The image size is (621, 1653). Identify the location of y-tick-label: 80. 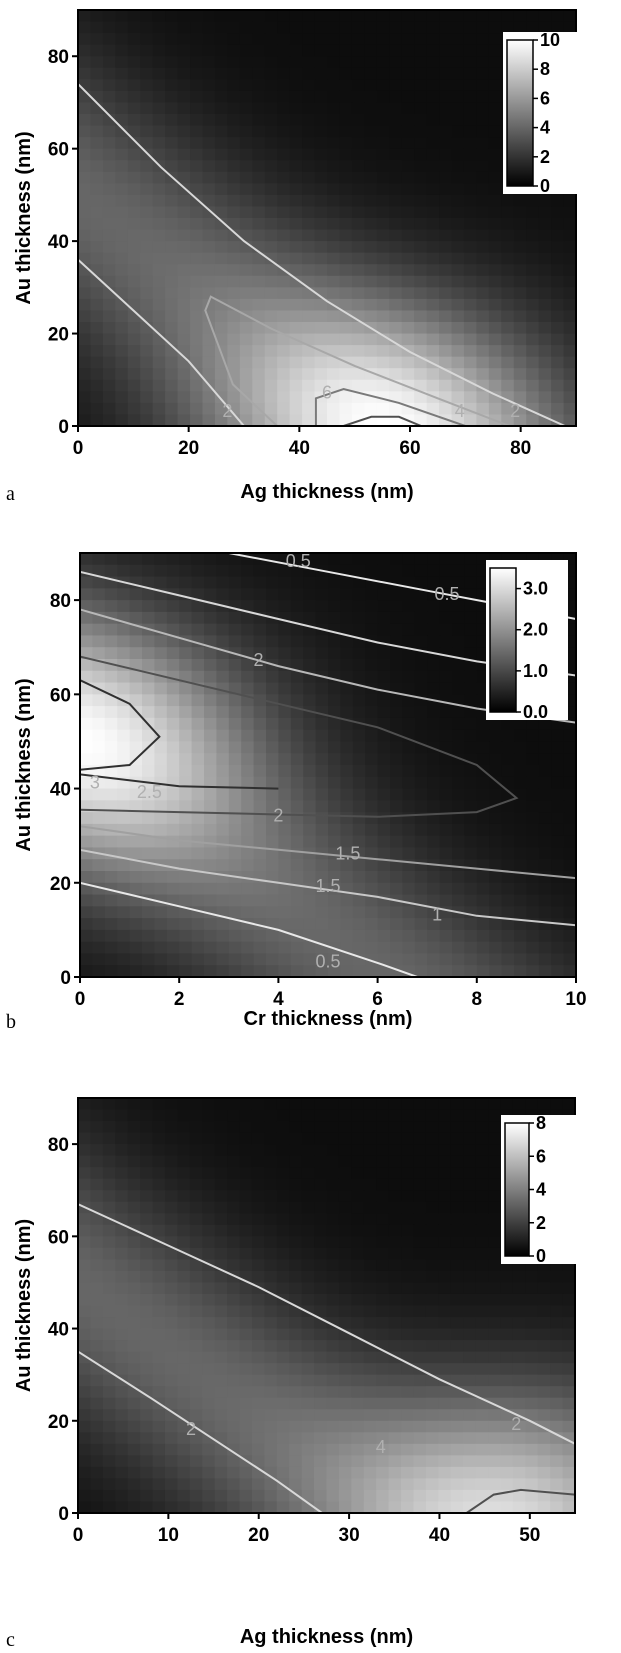
(58, 1145).